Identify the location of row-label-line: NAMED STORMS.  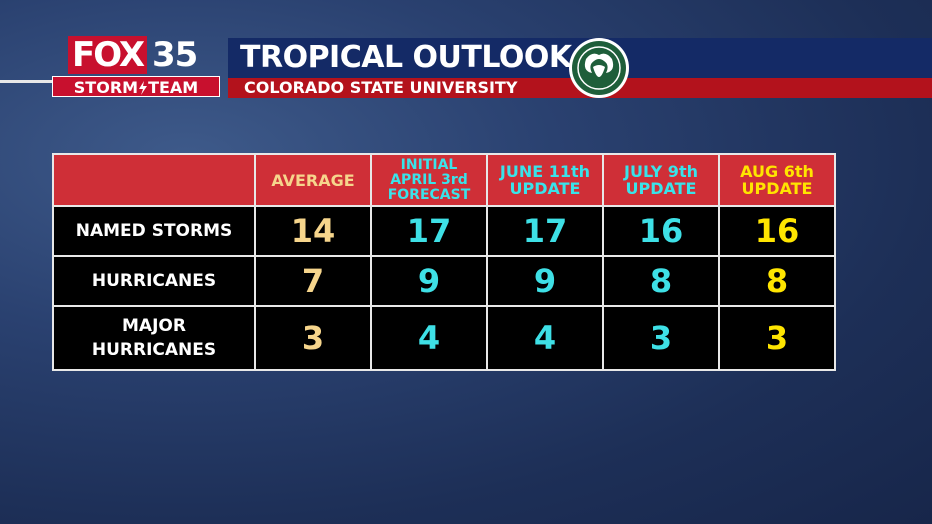
(154, 231).